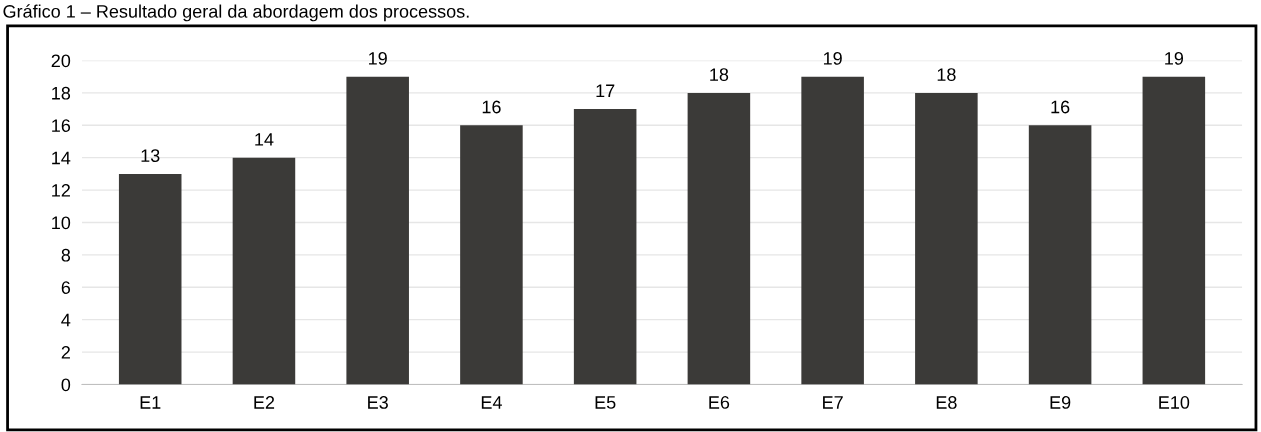  Describe the element at coordinates (61, 61) in the screenshot. I see `y-tick-label: 20` at that location.